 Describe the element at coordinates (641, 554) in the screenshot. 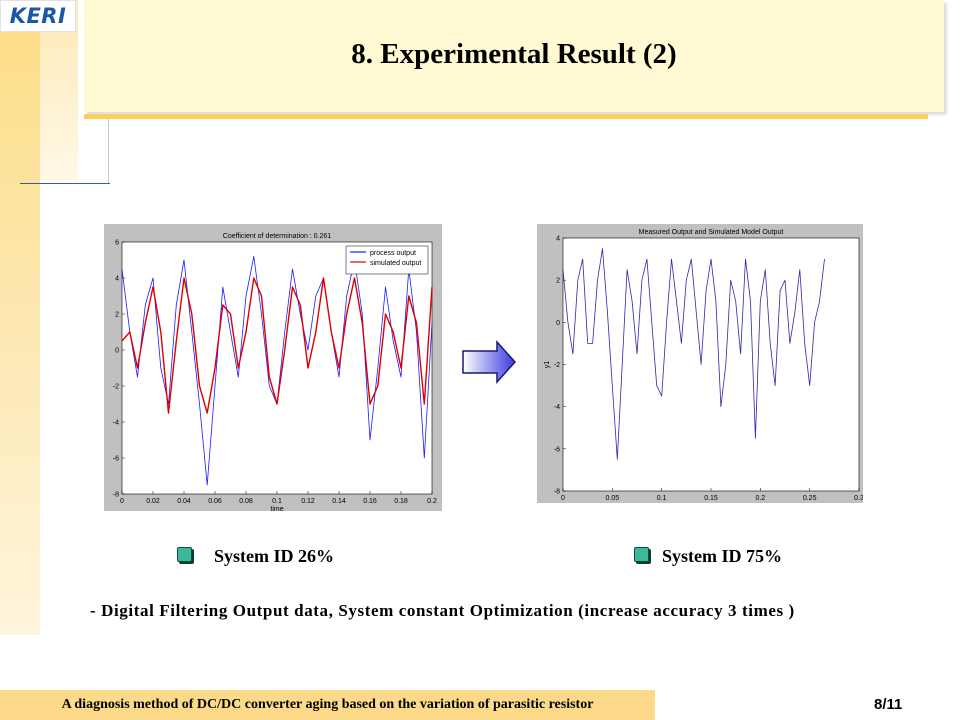

I see `bullet-right-icon` at that location.